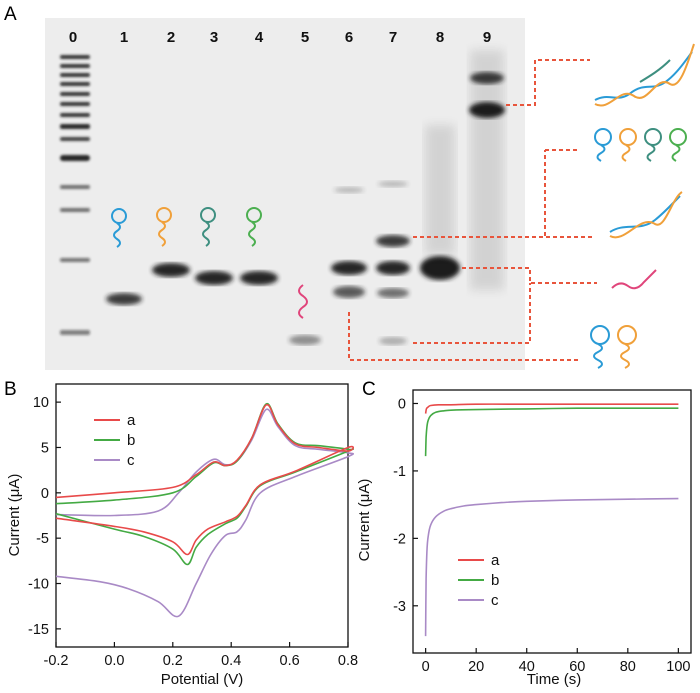 This screenshot has width=700, height=693. I want to click on chart-c-xtick-label-100: 100, so click(678, 667).